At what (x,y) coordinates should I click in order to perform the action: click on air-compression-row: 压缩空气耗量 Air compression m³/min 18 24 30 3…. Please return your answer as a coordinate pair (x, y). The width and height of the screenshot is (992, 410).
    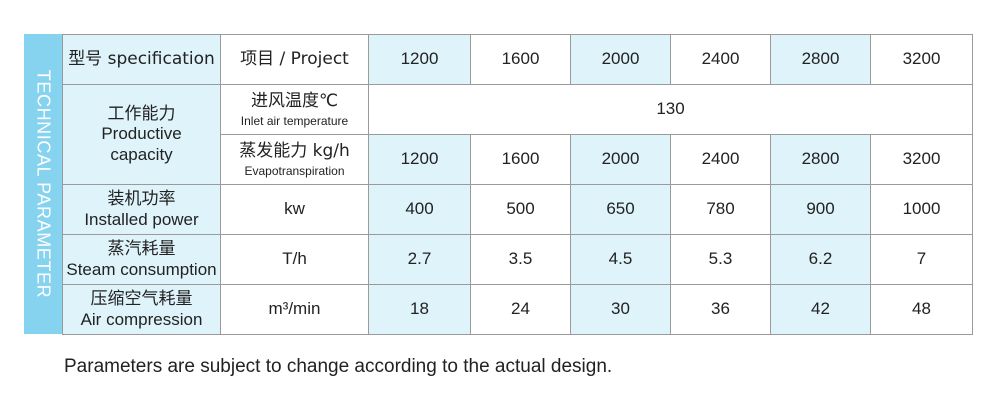
    Looking at the image, I should click on (517, 309).